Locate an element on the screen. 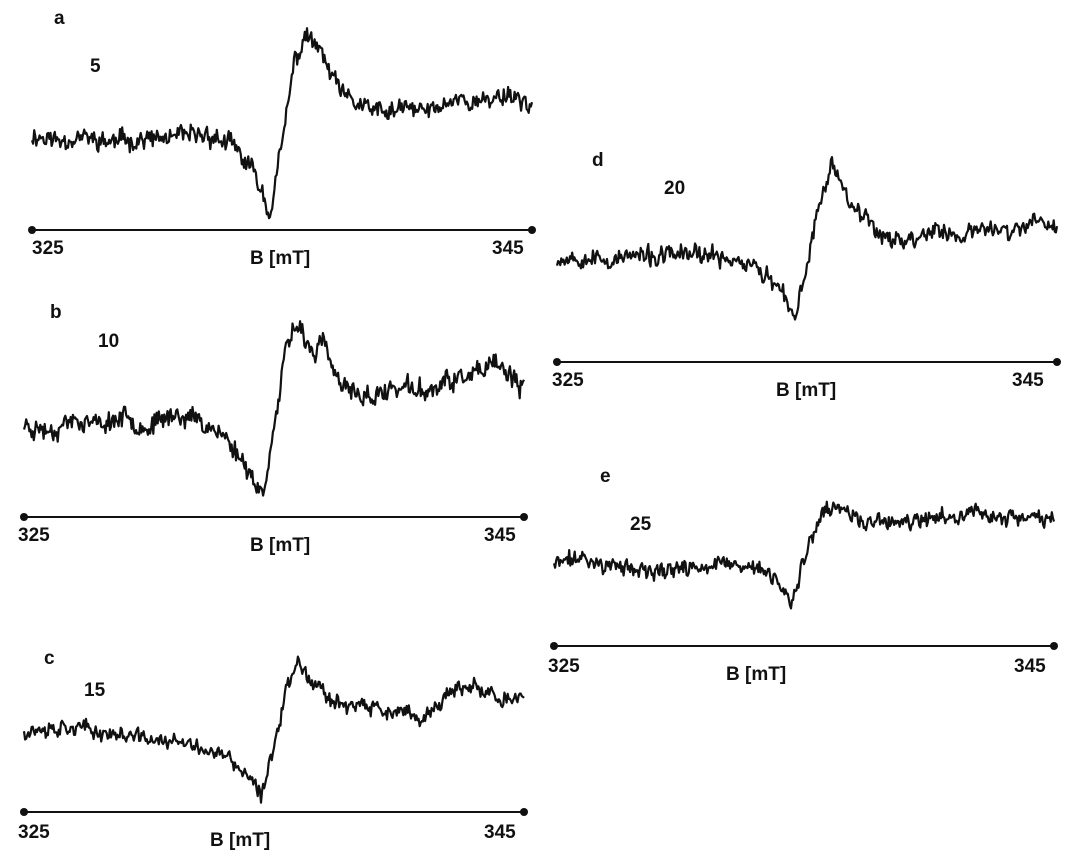 Image resolution: width=1072 pixels, height=854 pixels. panel-c-trace is located at coordinates (273, 729).